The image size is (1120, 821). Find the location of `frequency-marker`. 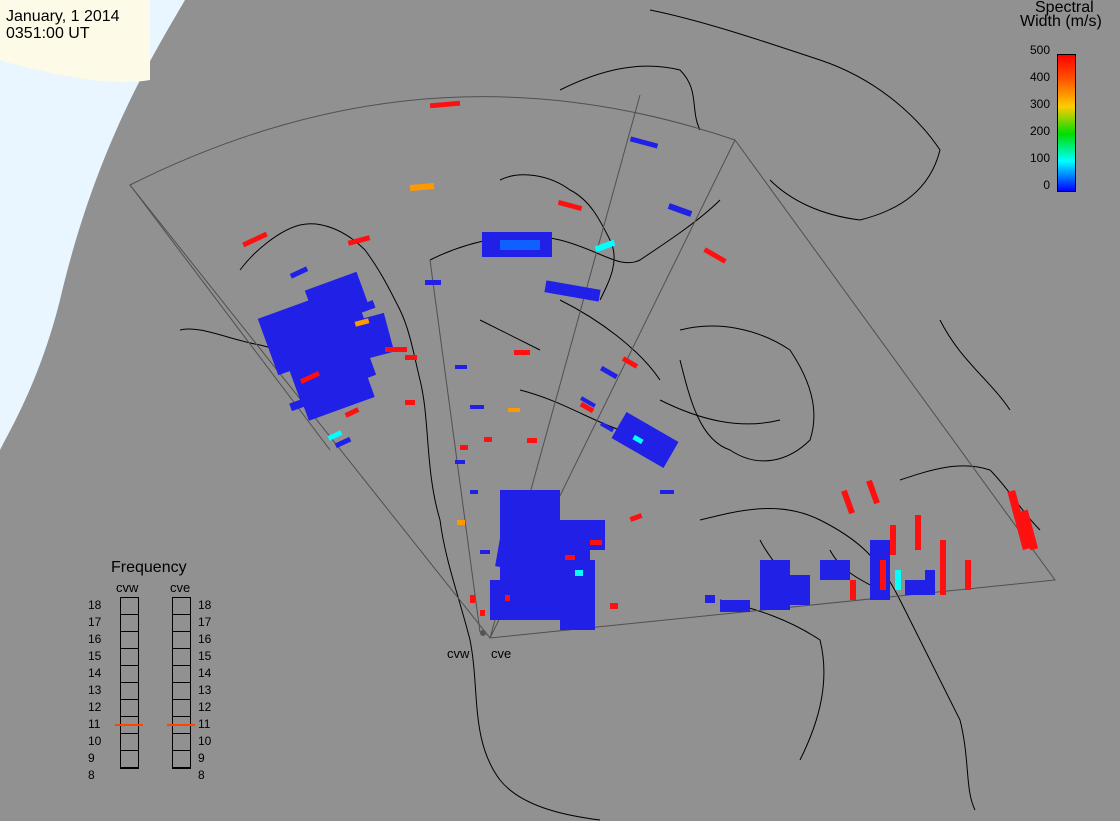

frequency-marker is located at coordinates (129, 725).